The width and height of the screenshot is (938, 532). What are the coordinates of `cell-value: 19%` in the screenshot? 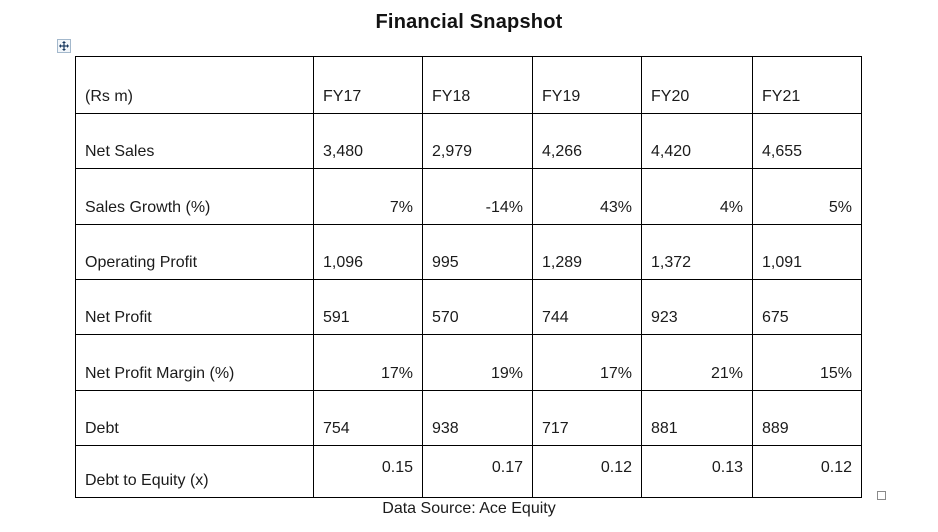 It's located at (477, 362).